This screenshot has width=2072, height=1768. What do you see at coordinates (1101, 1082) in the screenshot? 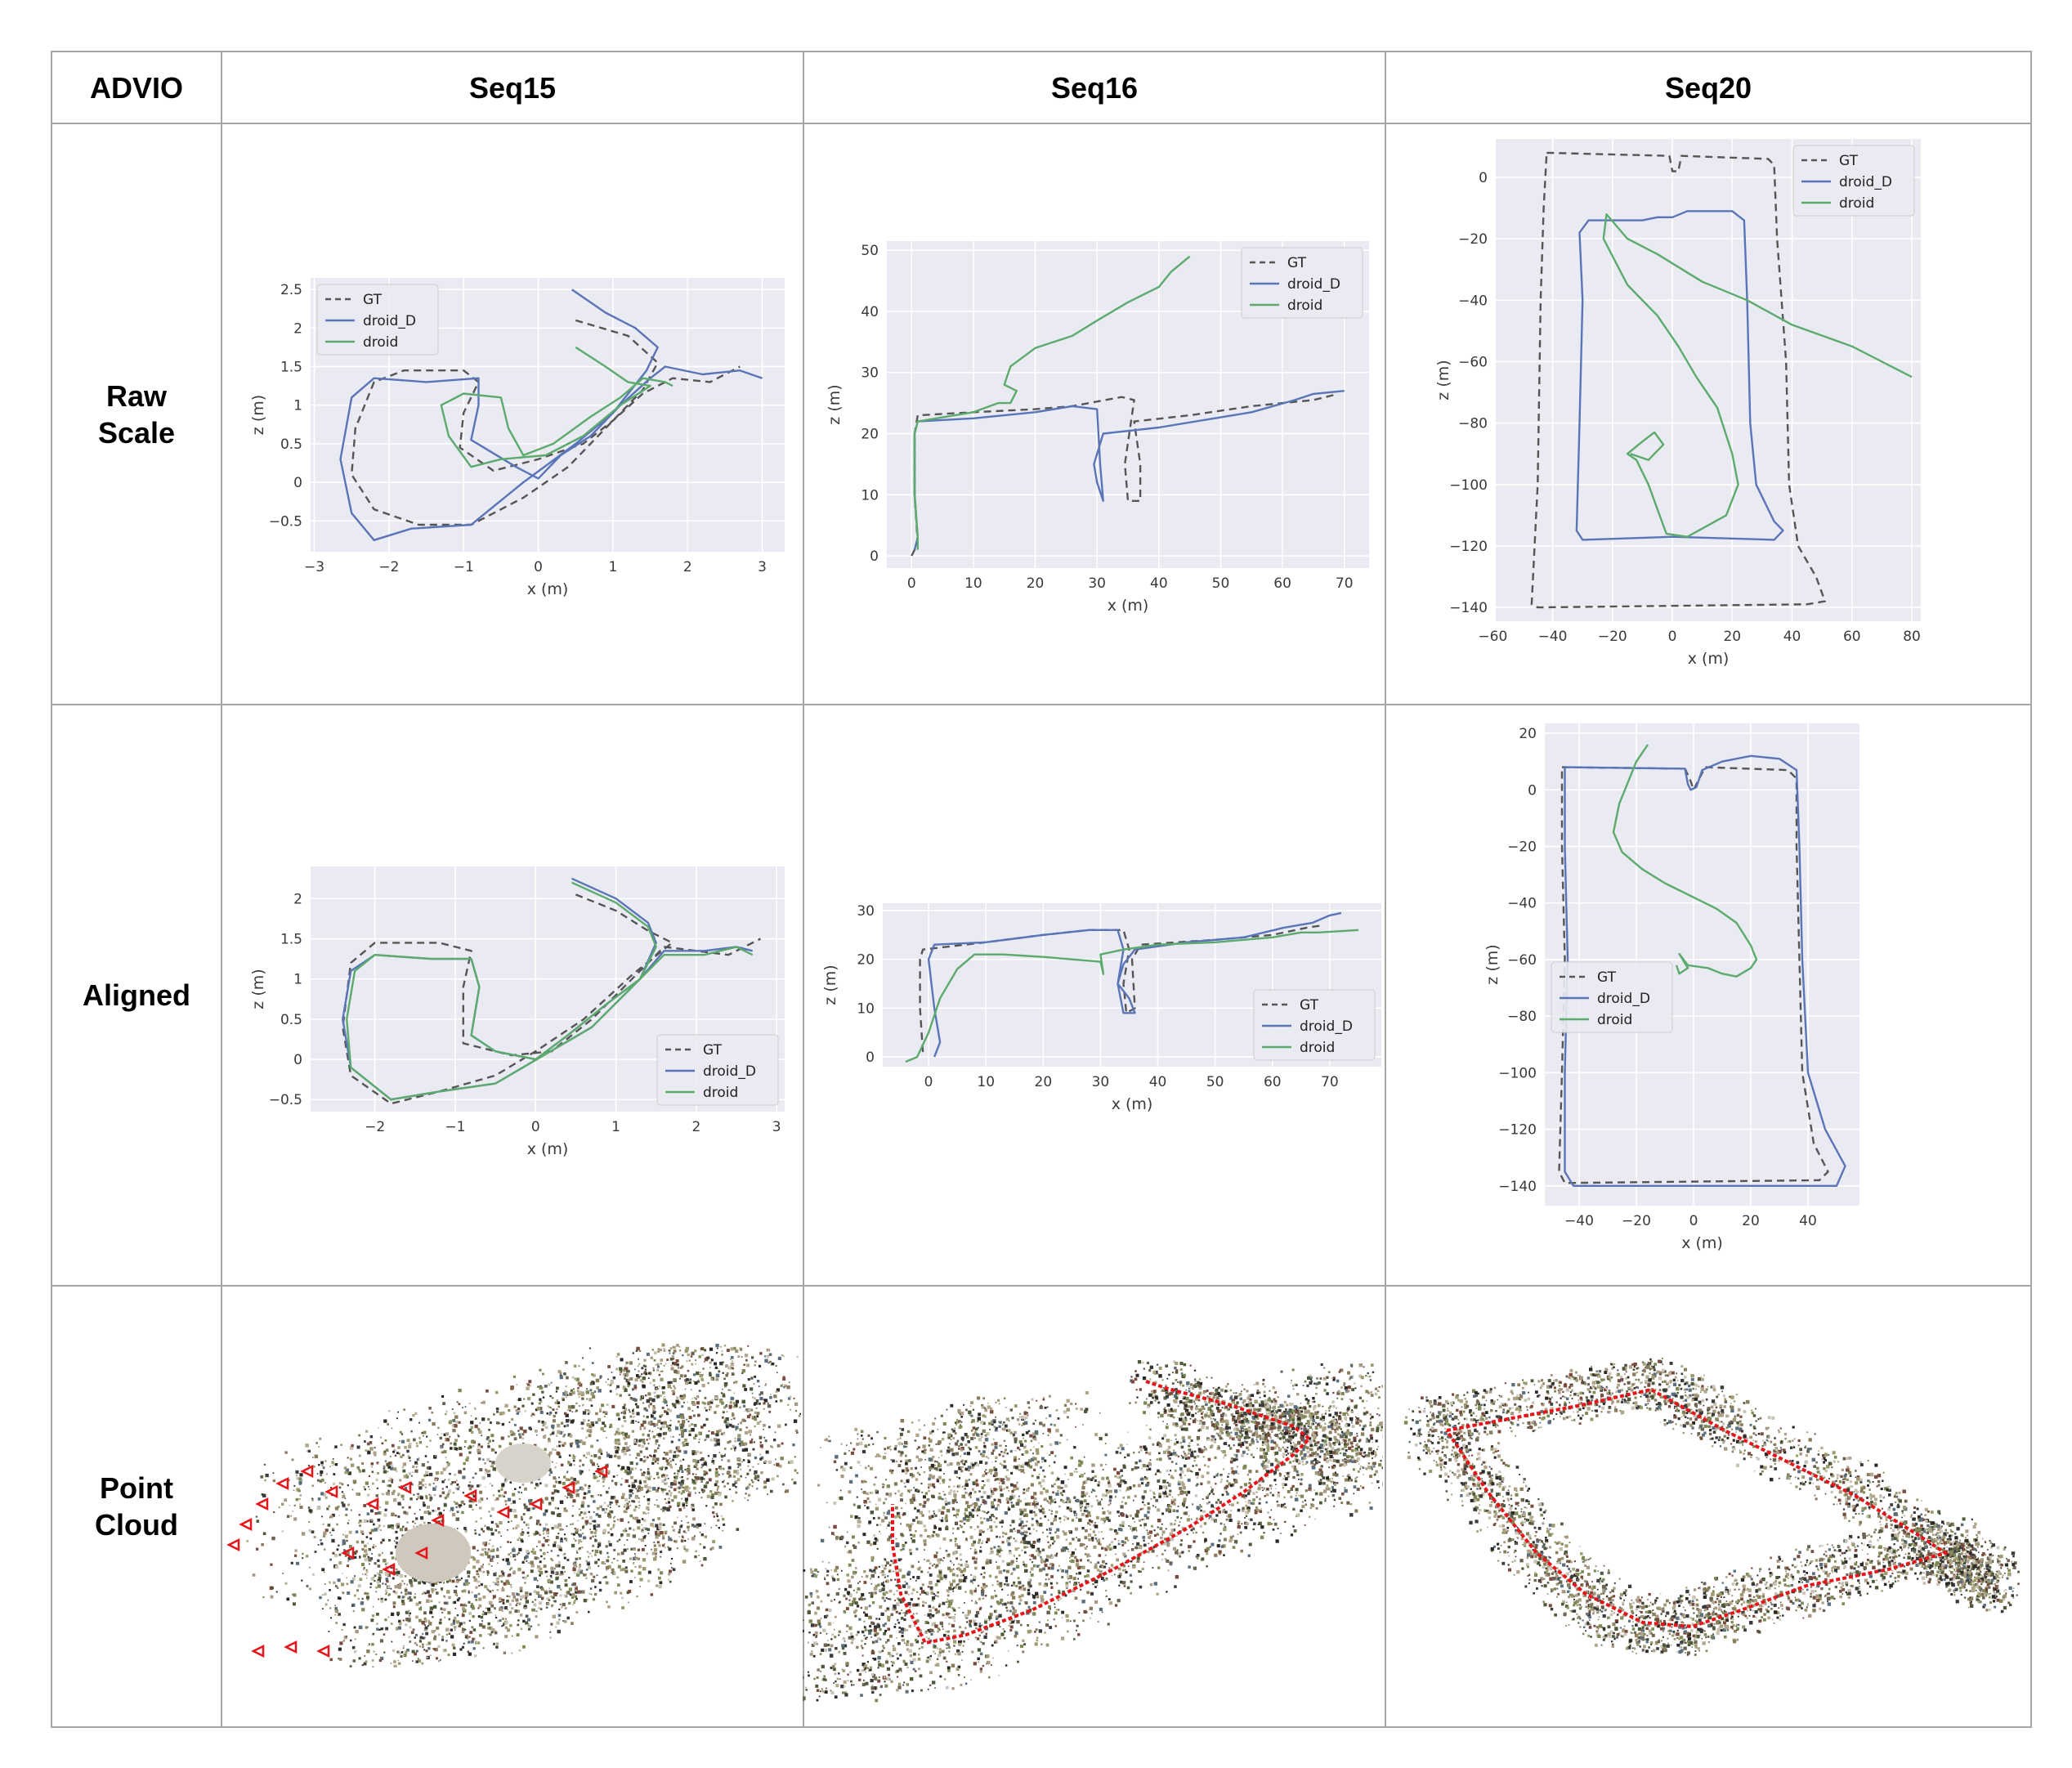
I see `x-tick-label: 30` at bounding box center [1101, 1082].